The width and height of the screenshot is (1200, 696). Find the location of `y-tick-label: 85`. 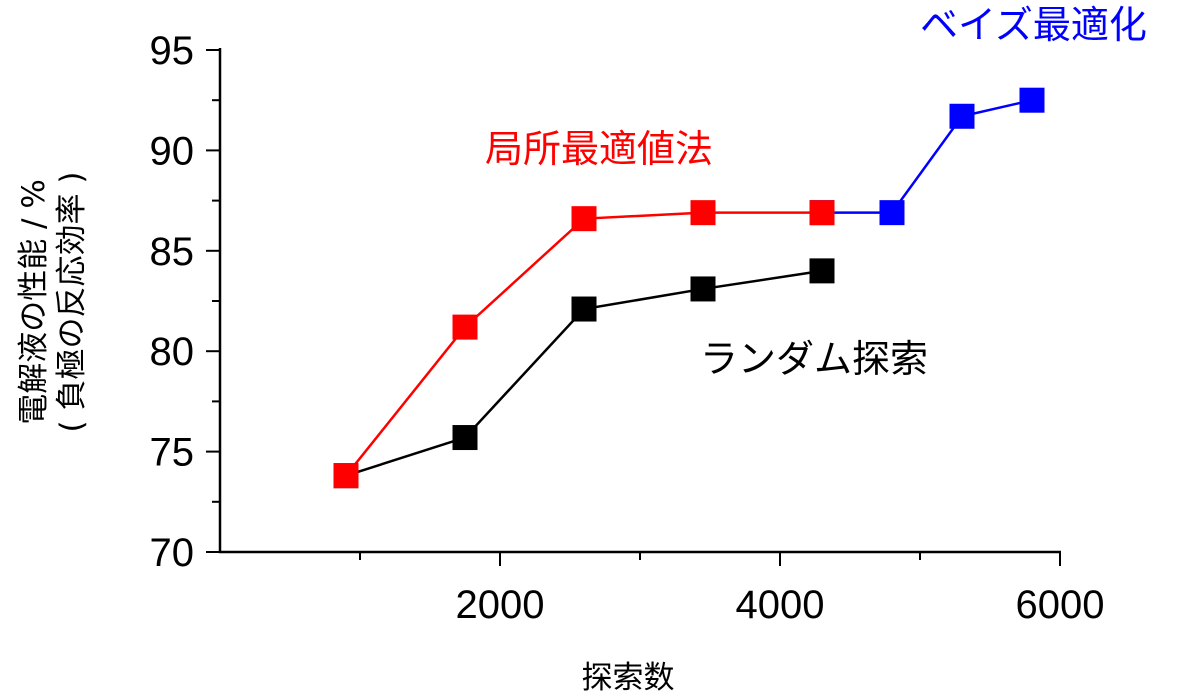

y-tick-label: 85 is located at coordinates (172, 252).